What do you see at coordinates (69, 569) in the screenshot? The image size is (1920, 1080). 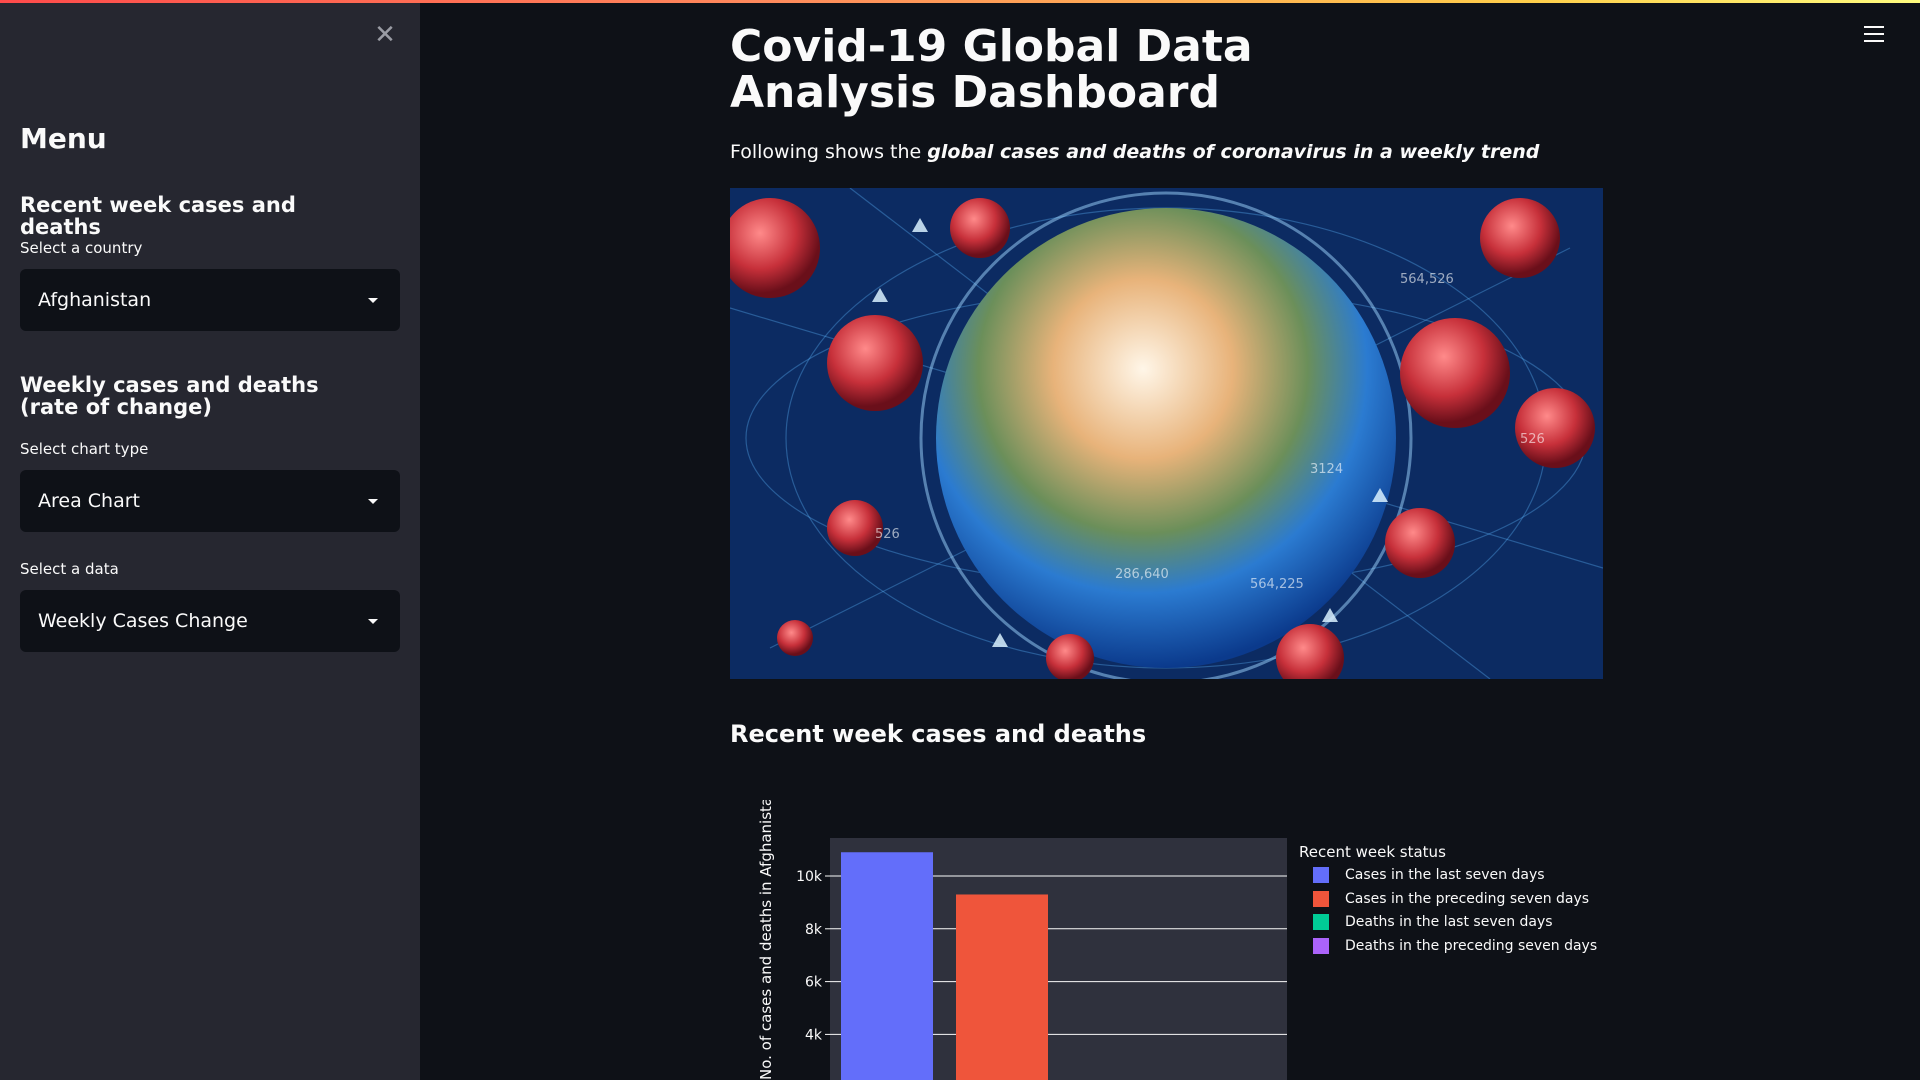 I see `data-select-label: Select a data` at bounding box center [69, 569].